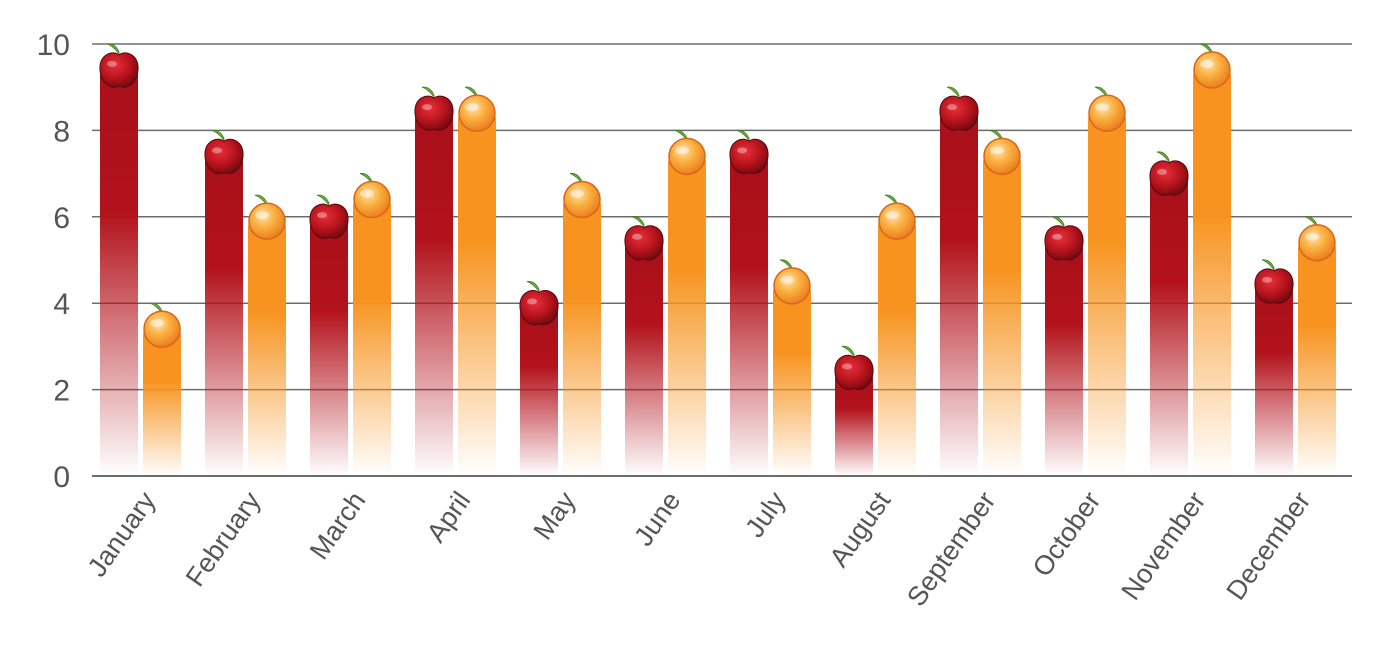  Describe the element at coordinates (1317, 359) in the screenshot. I see `bar-december-orange` at that location.